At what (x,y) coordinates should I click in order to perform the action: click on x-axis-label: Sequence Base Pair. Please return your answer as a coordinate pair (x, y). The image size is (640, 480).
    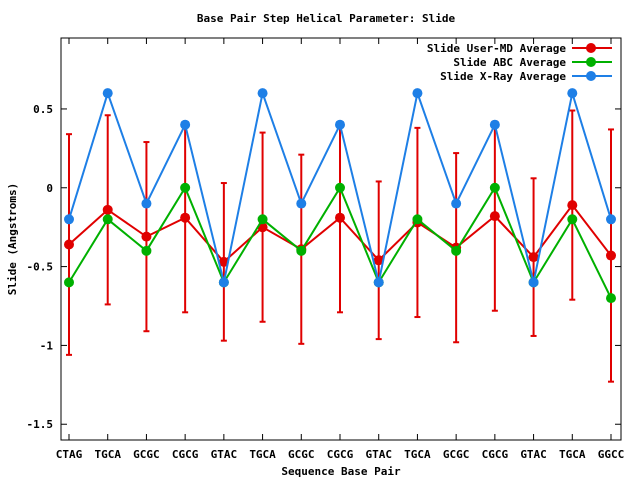
    Looking at the image, I should click on (341, 471).